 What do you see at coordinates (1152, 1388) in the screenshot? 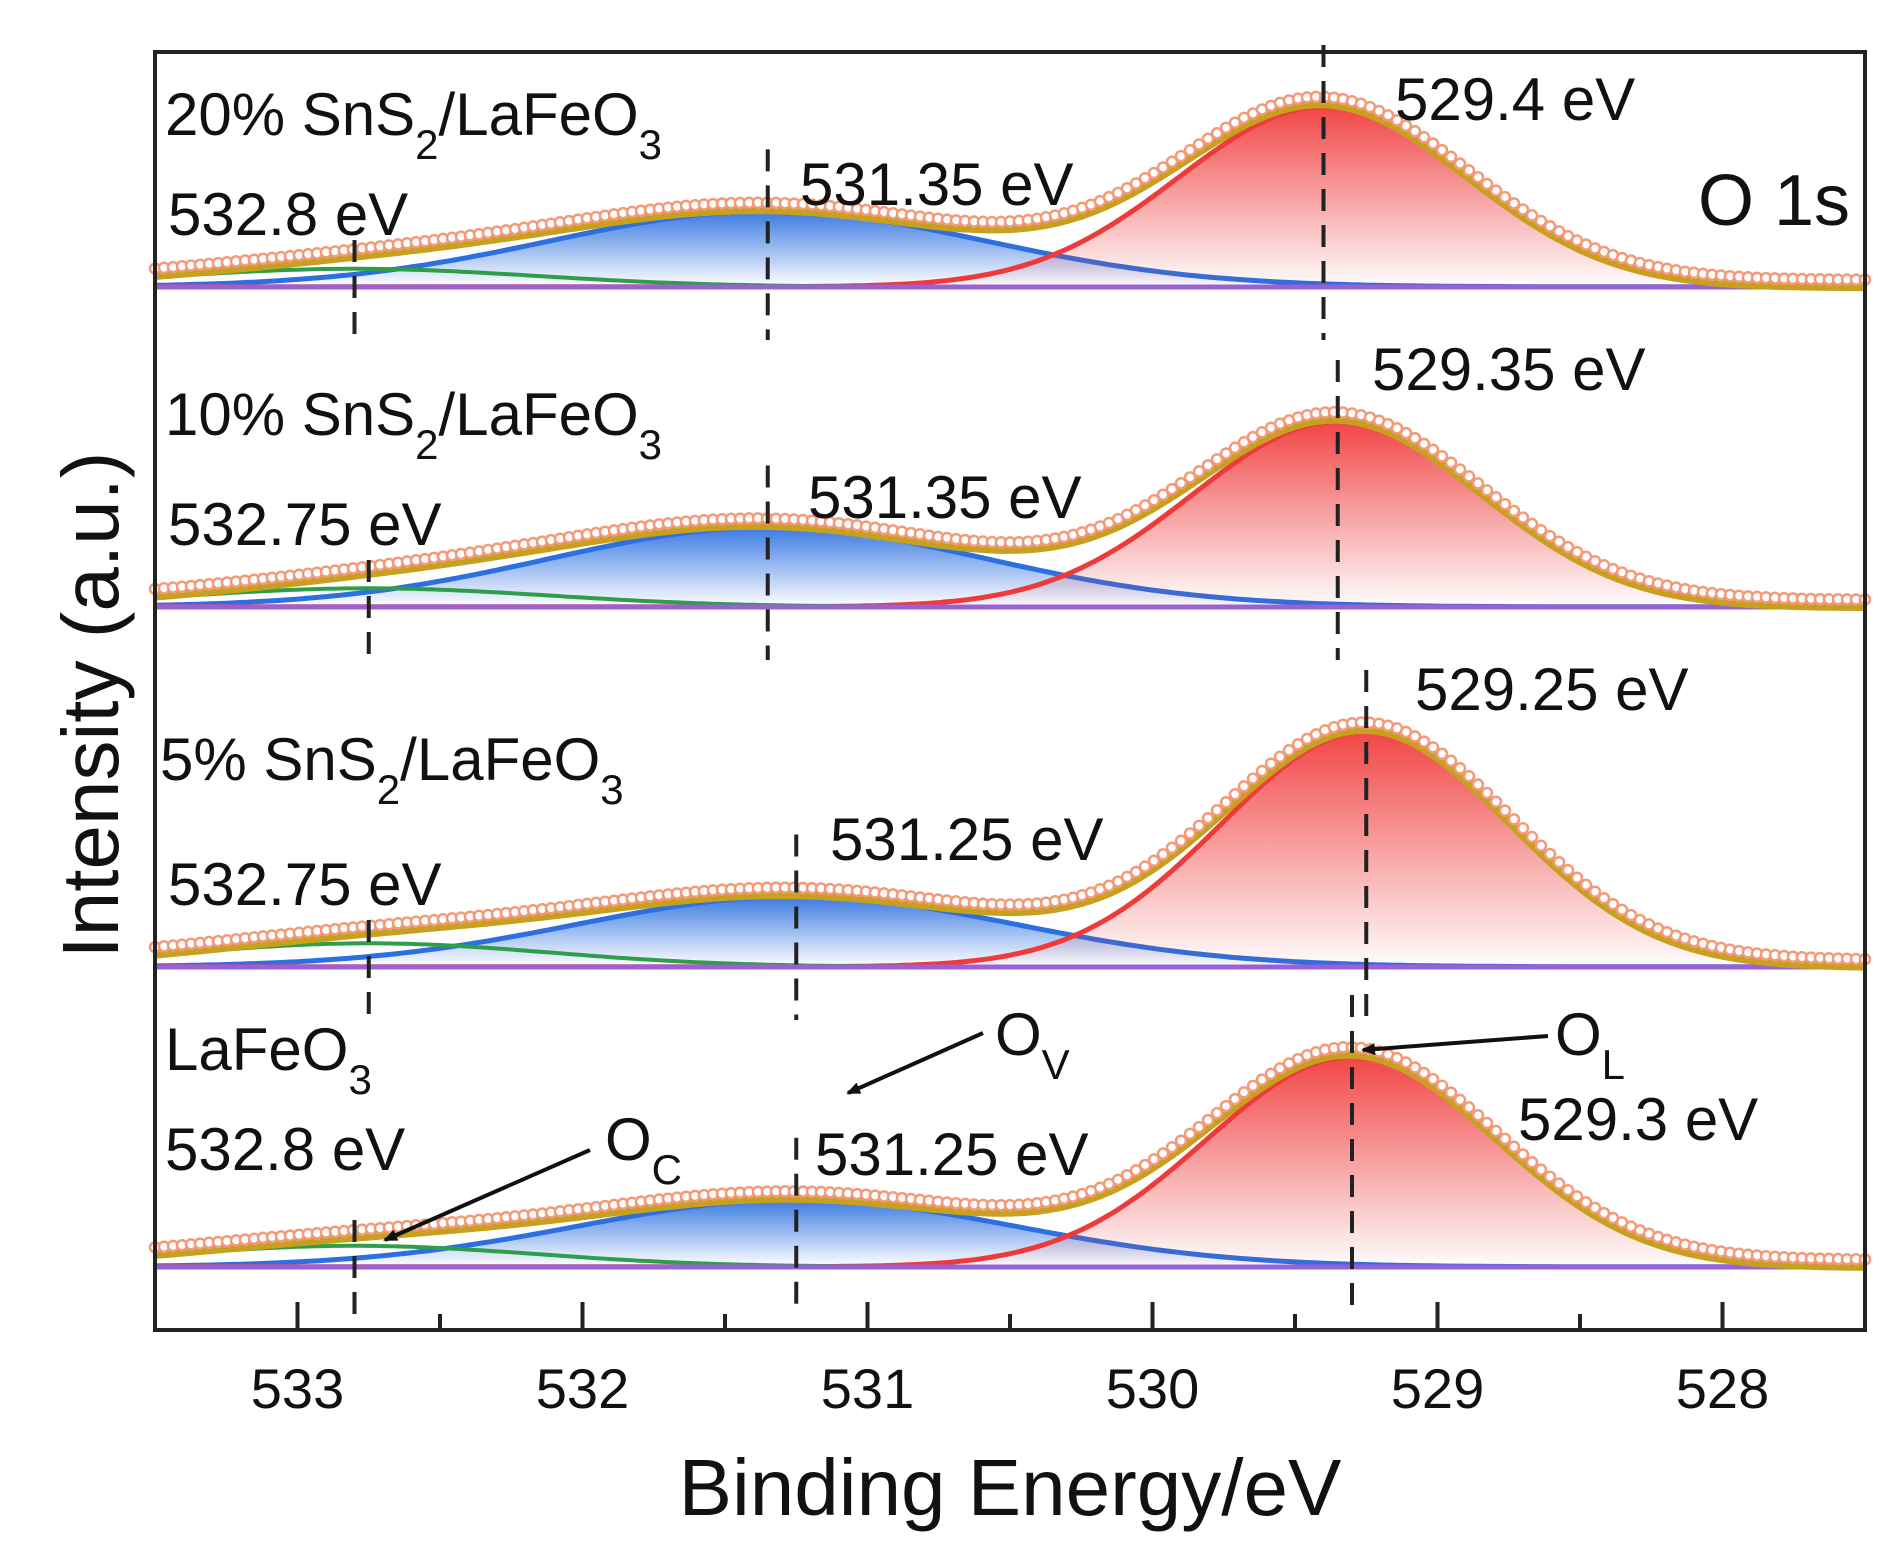
I see `x-tick-label: 530` at bounding box center [1152, 1388].